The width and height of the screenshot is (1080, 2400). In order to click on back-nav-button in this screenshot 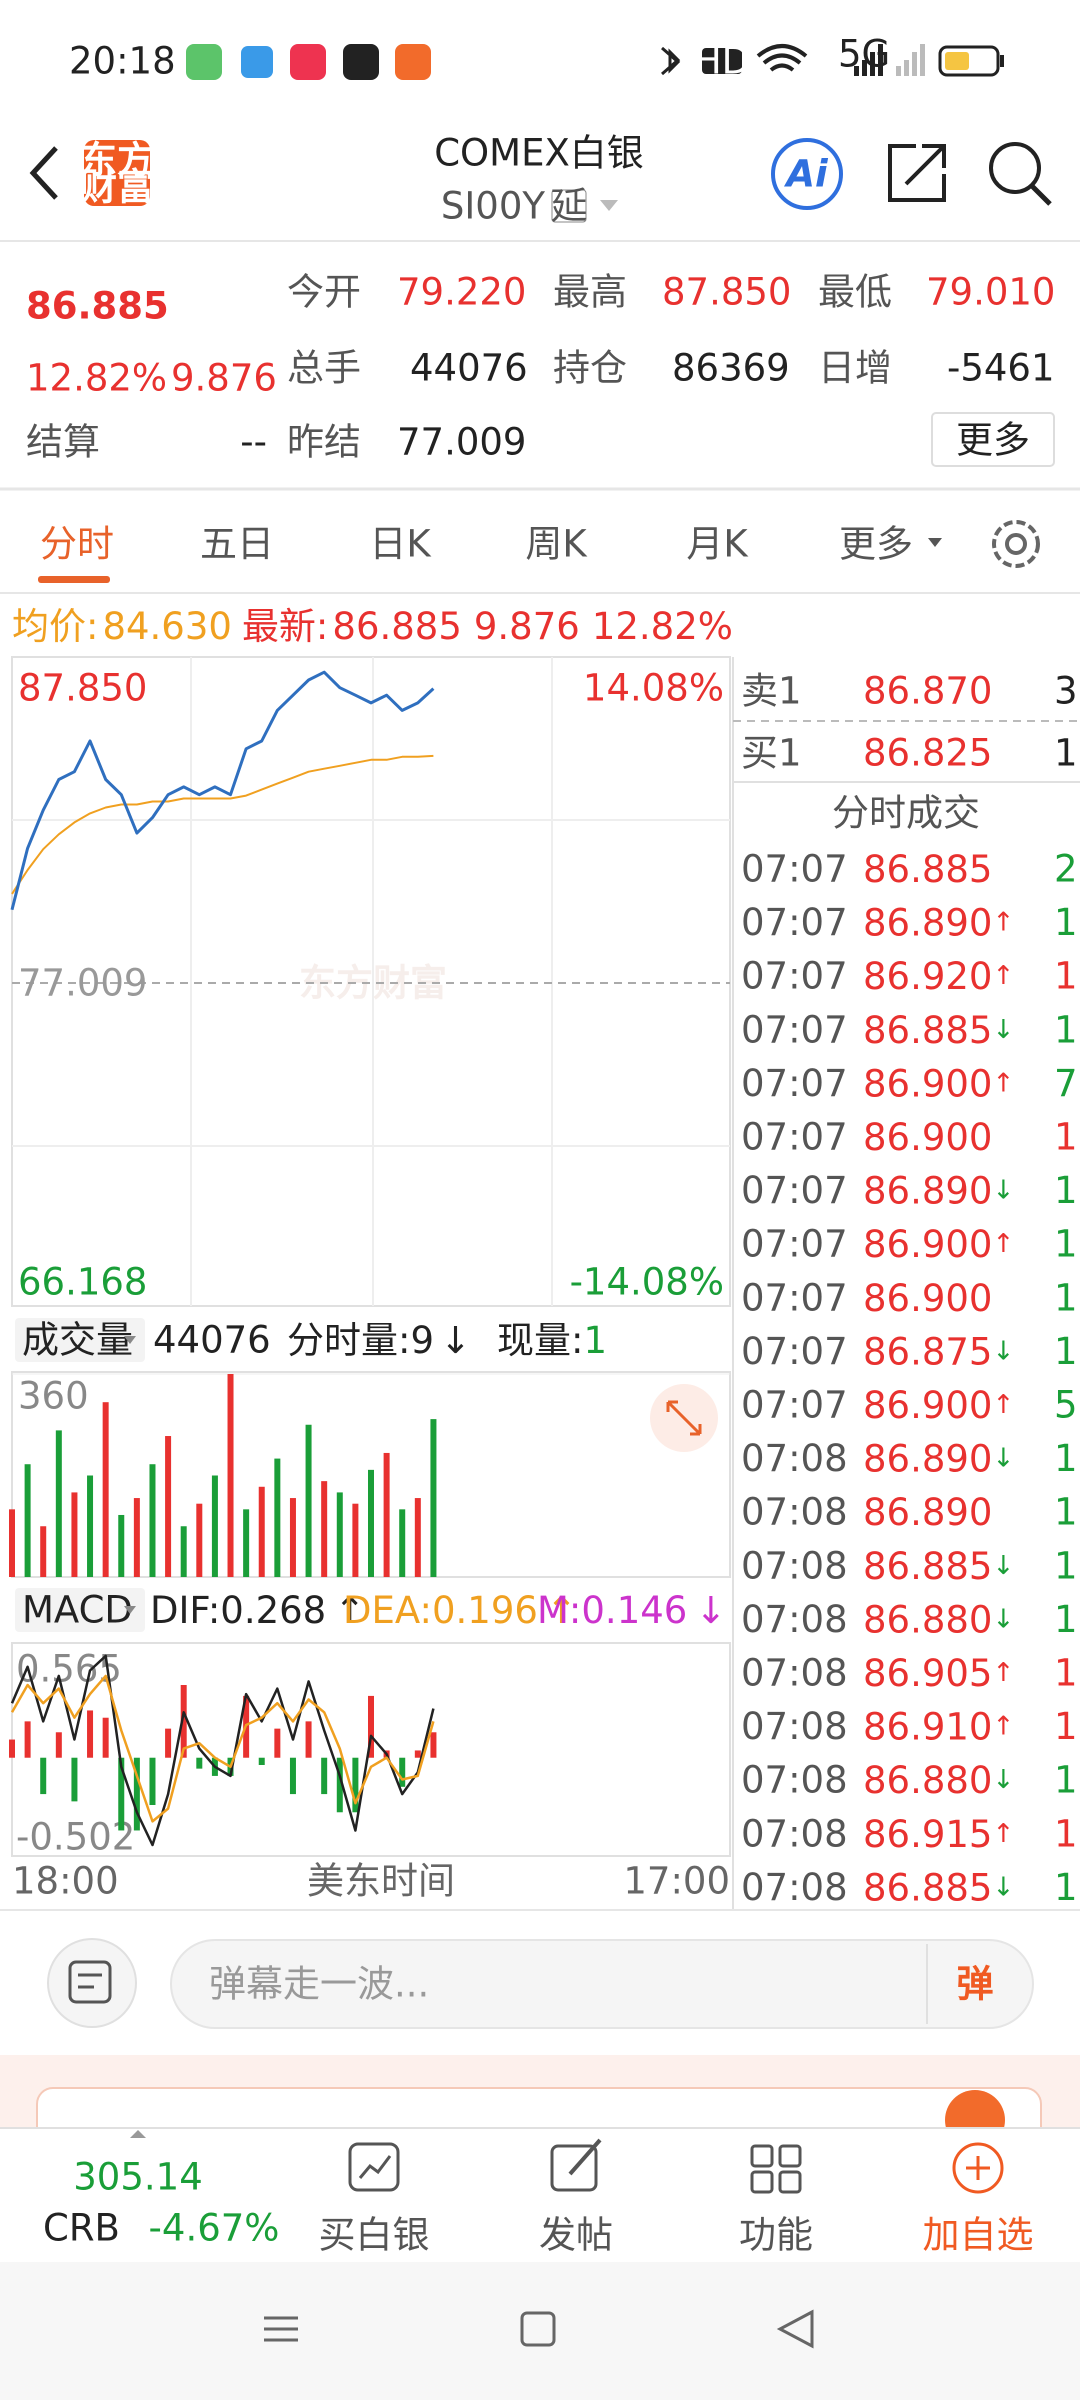, I will do `click(795, 2329)`.